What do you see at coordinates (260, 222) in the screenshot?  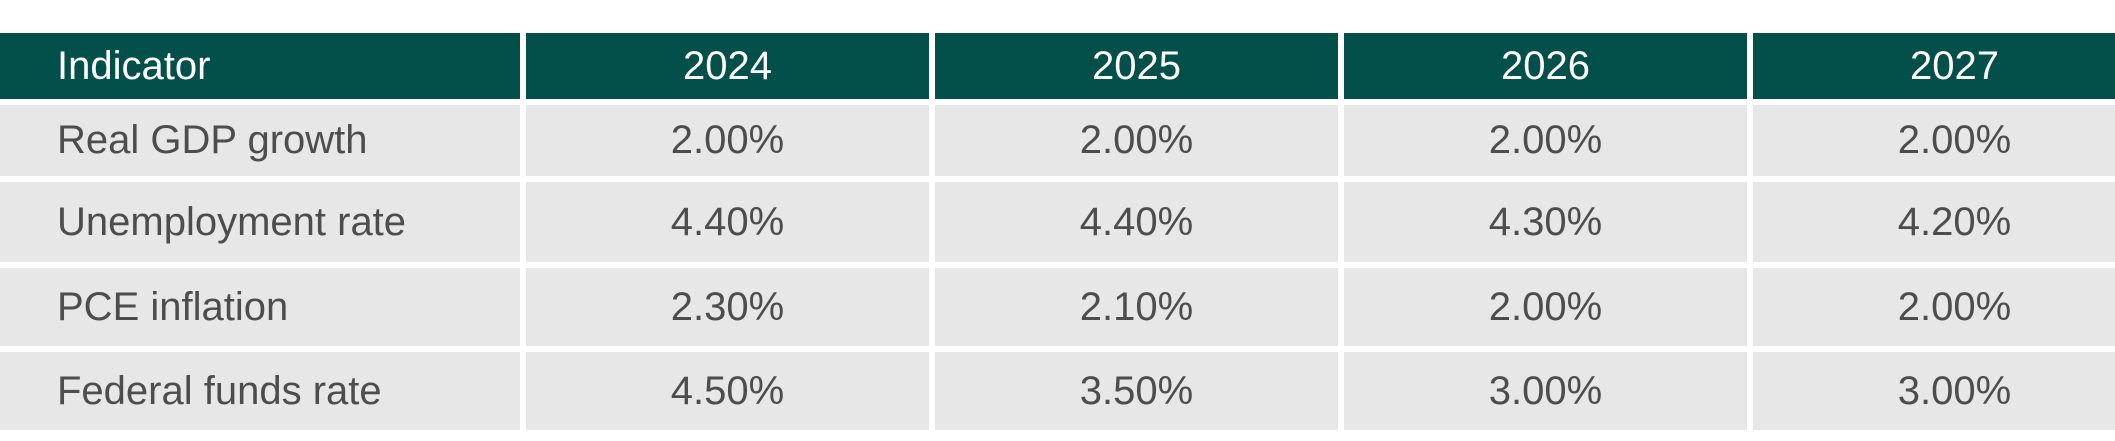 I see `row-label: Unemployment rate` at bounding box center [260, 222].